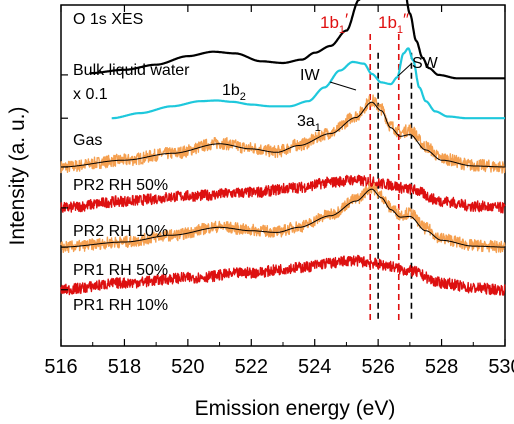  Describe the element at coordinates (441, 367) in the screenshot. I see `x-tick-label-528: 528` at that location.